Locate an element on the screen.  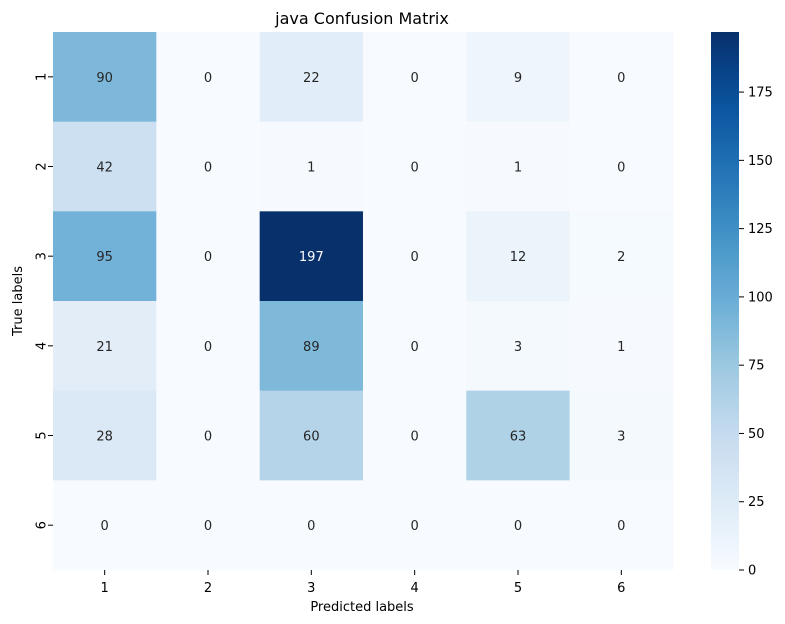
cell-value-label: 21 is located at coordinates (104, 347).